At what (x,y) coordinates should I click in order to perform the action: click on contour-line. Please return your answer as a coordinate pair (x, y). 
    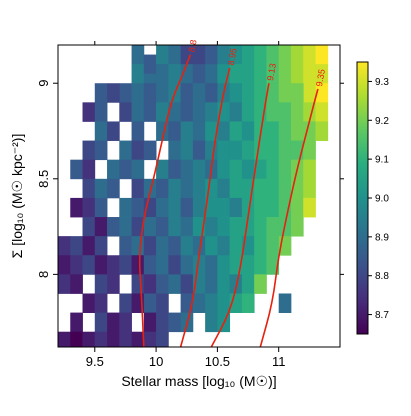
    Looking at the image, I should click on (240, 215).